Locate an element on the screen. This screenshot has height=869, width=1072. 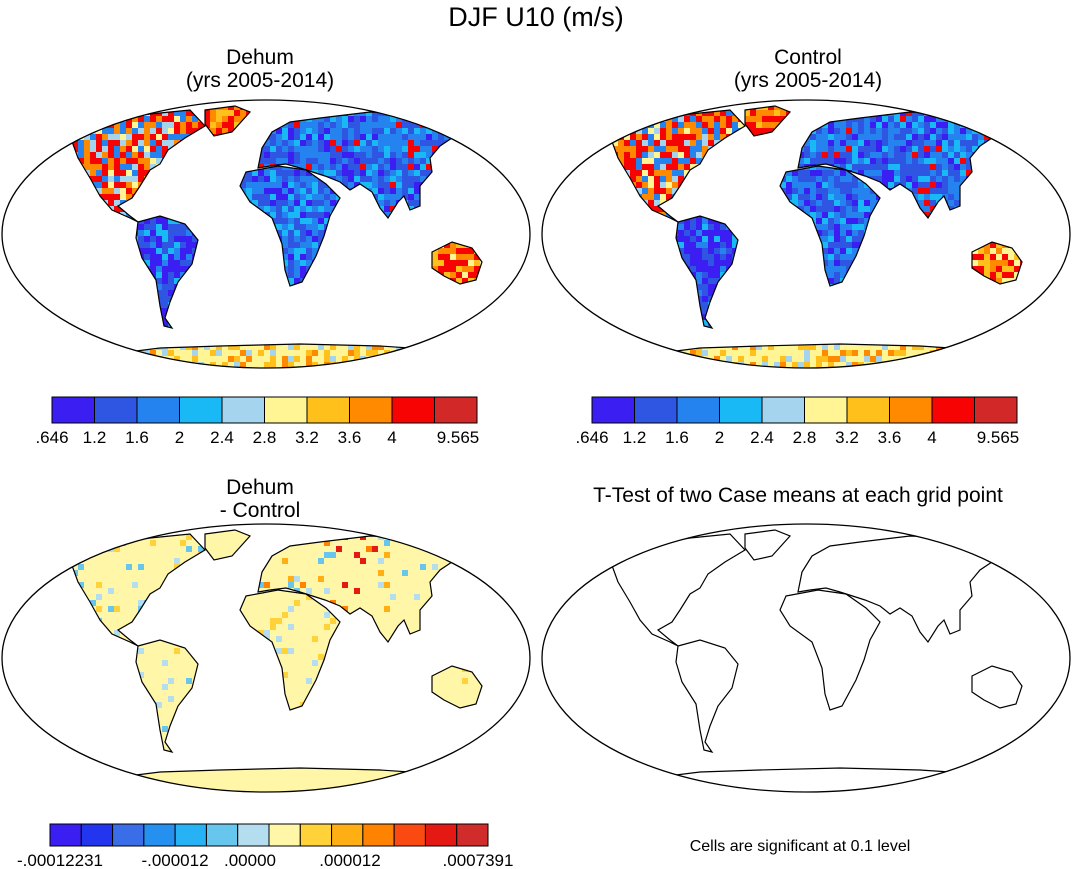
panel-title-dehum: Dehum (yrs 2005-2014) is located at coordinates (260, 69).